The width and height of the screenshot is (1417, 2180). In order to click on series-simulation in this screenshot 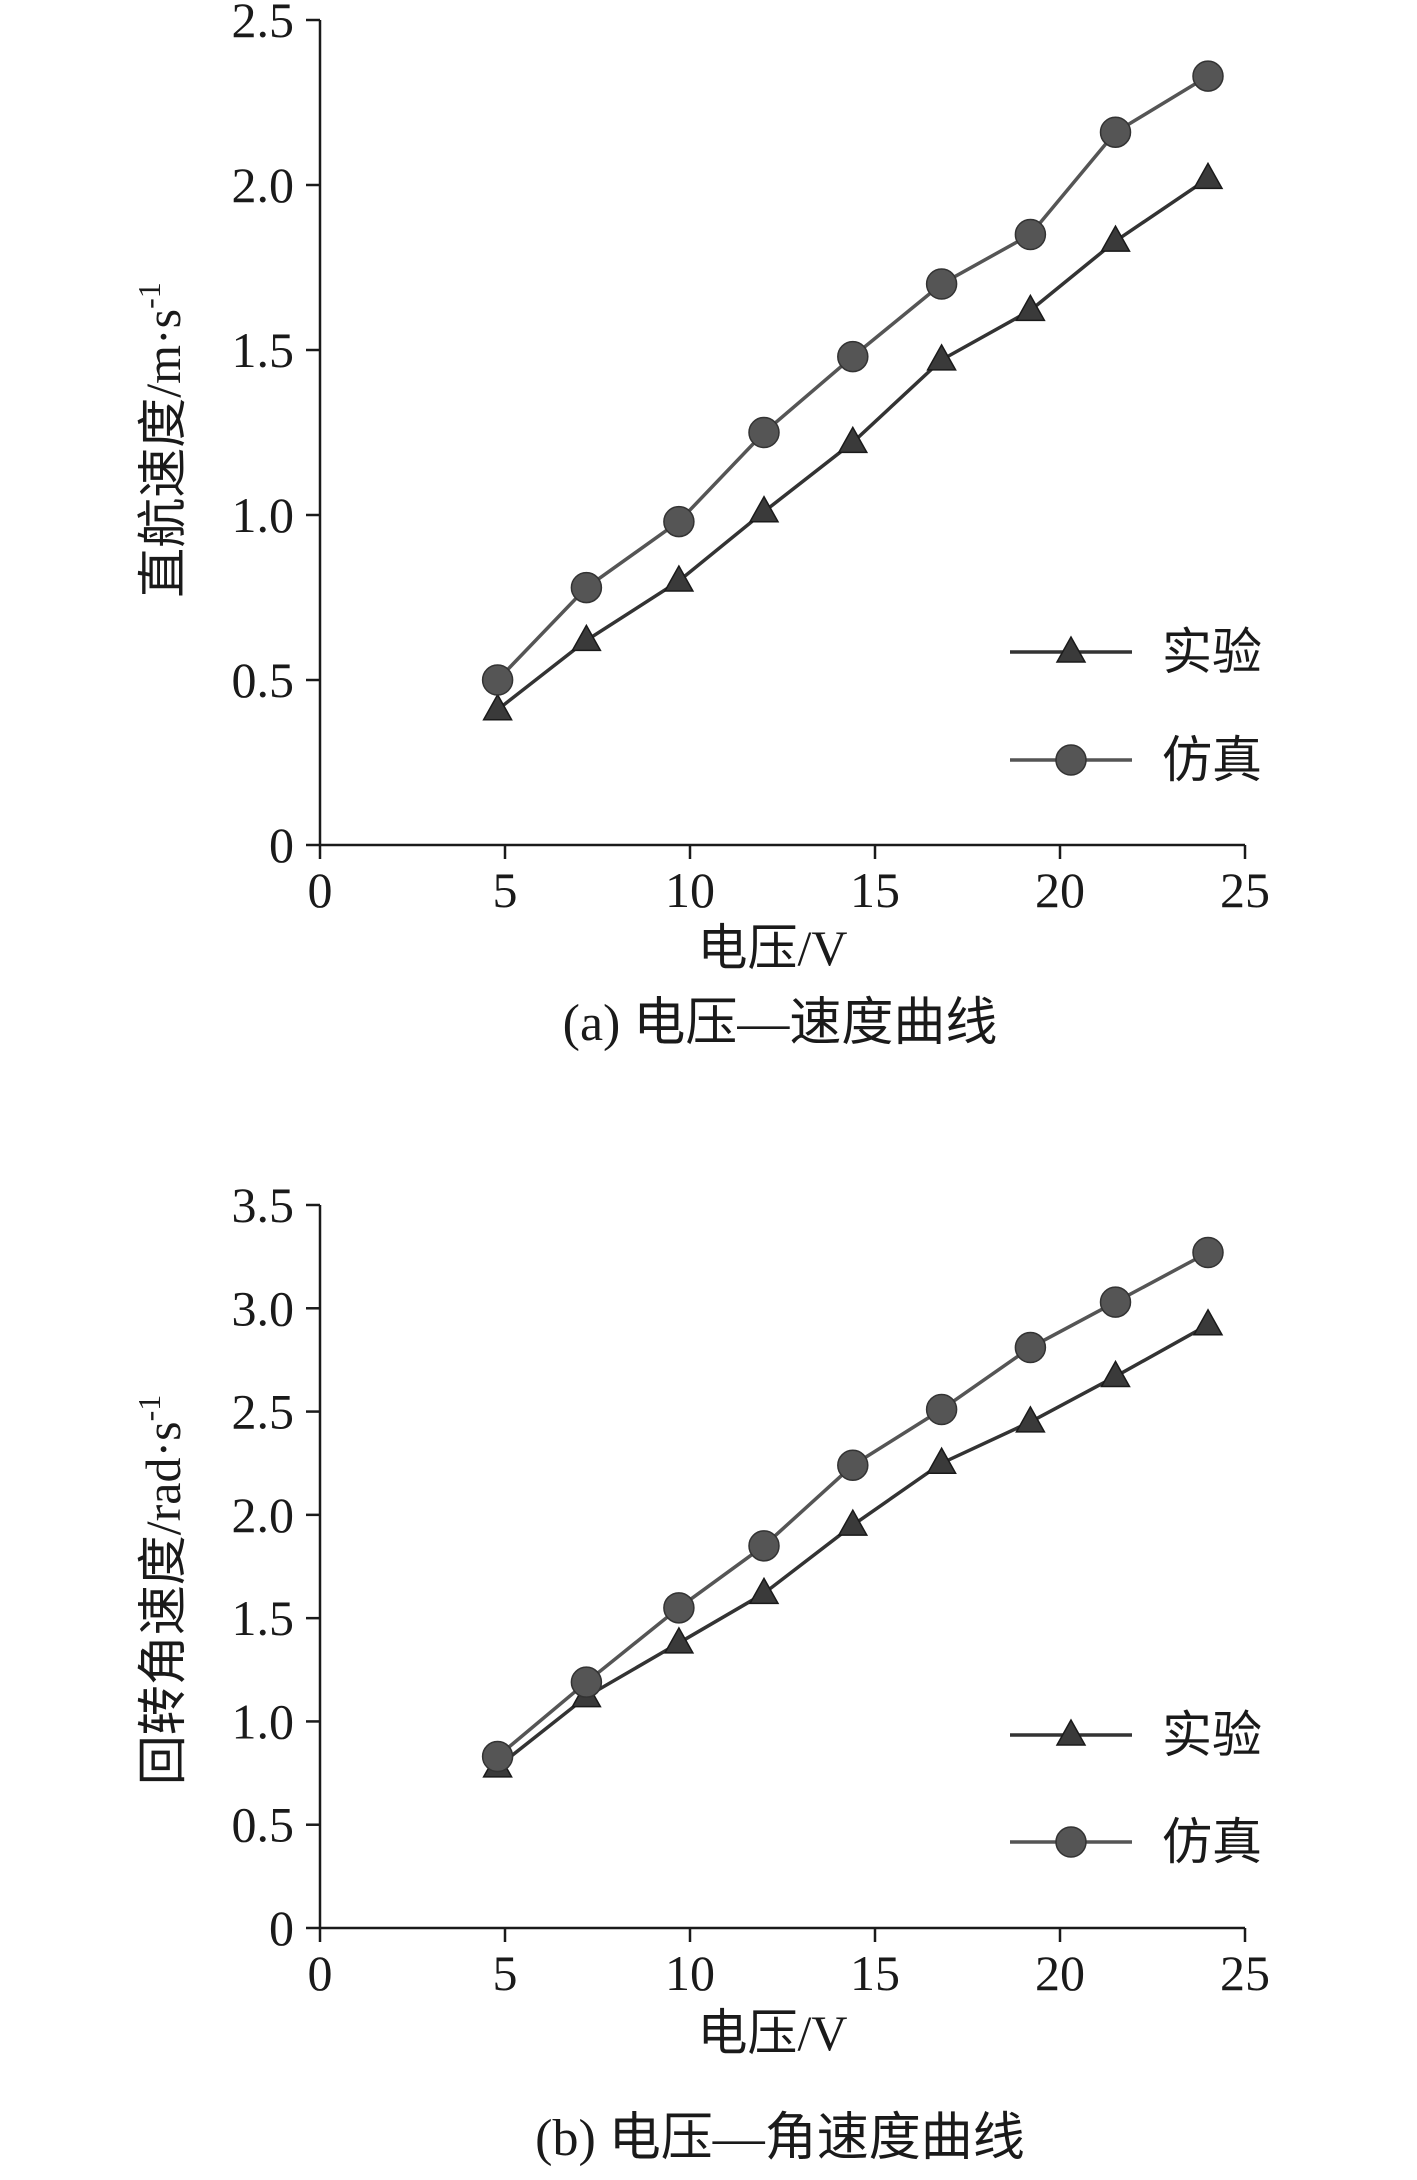, I will do `click(852, 1504)`.